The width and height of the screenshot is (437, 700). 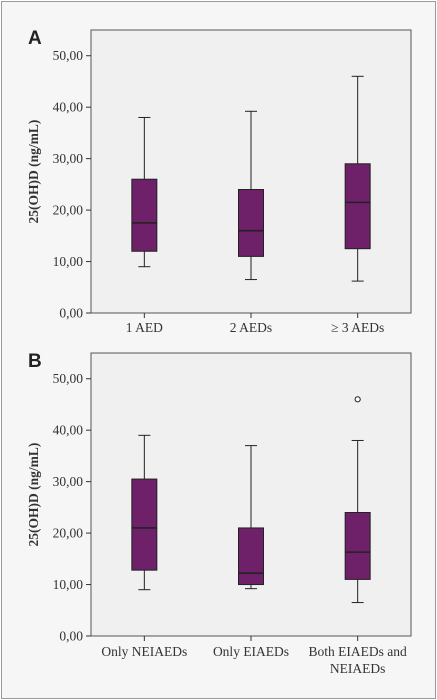 I want to click on box-1: Only NEIAEDs, so click(x=144, y=546).